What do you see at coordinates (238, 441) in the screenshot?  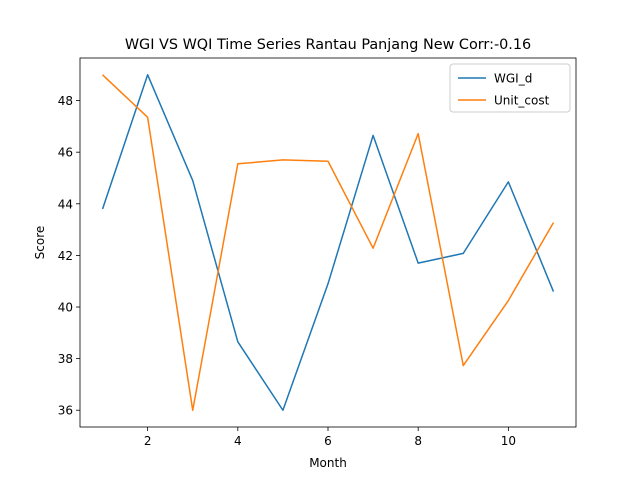 I see `x-tick-label: 4` at bounding box center [238, 441].